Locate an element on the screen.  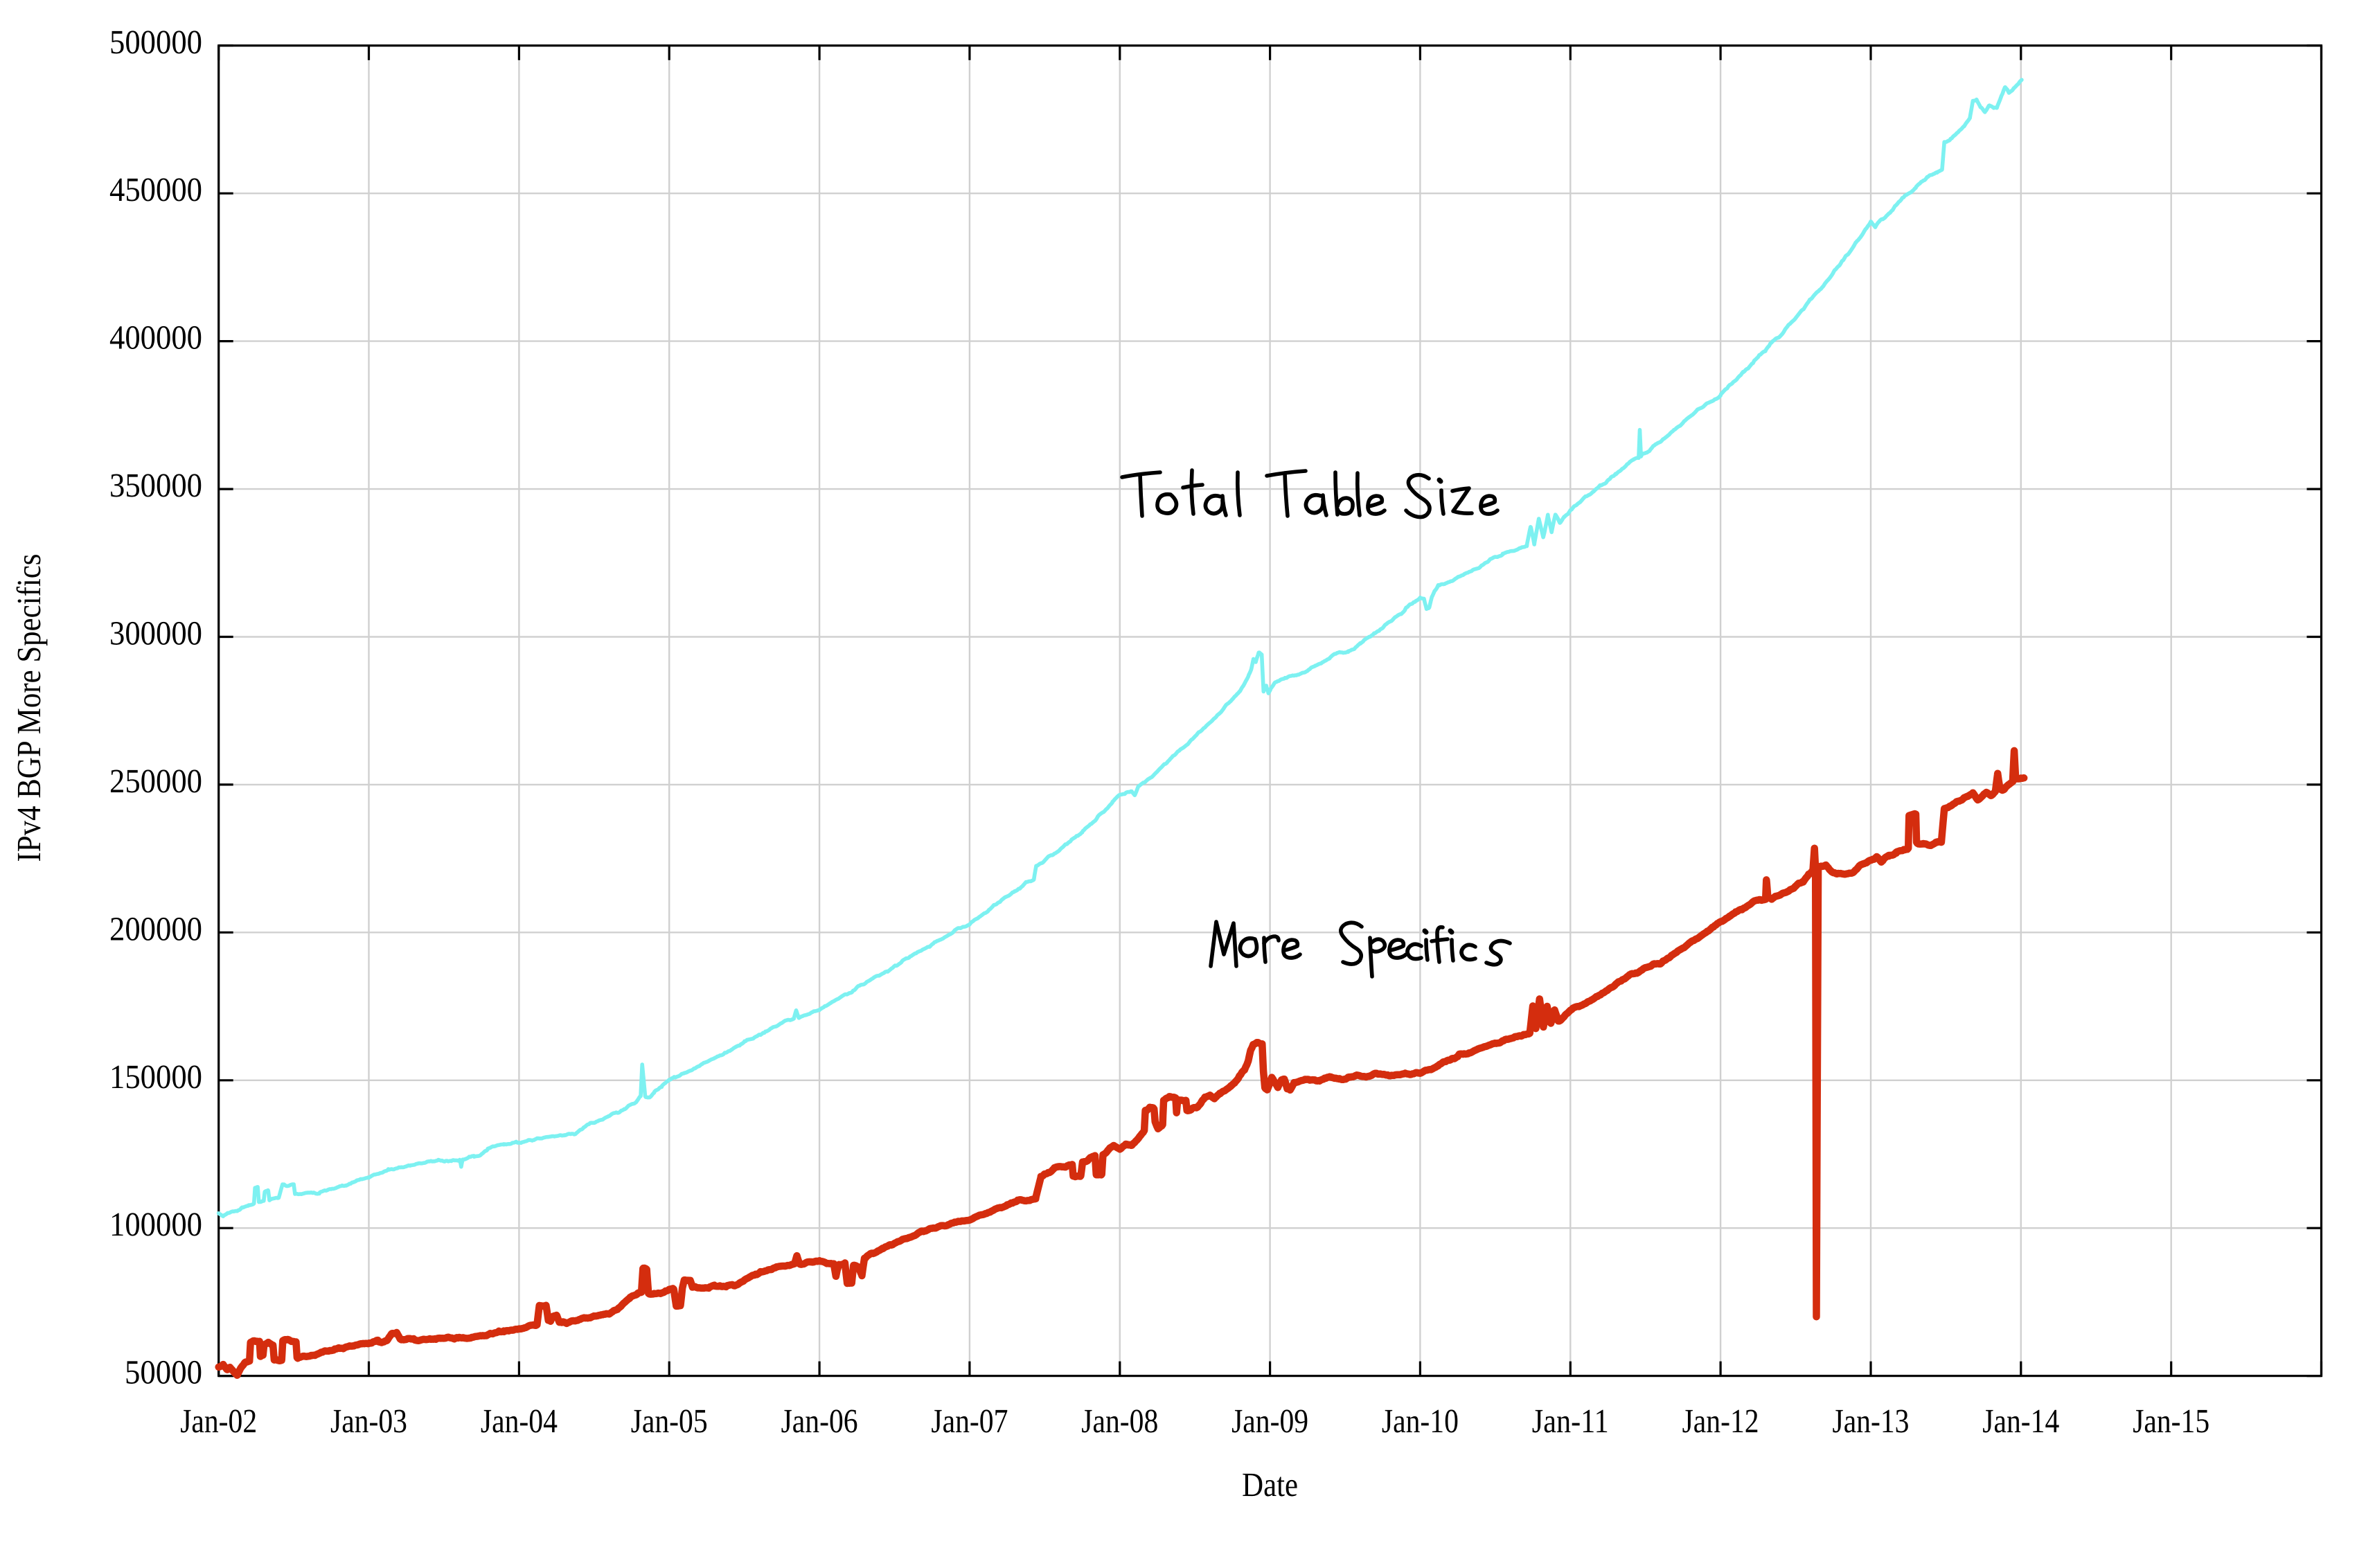
svg-text: 400000 is located at coordinates (155, 338).